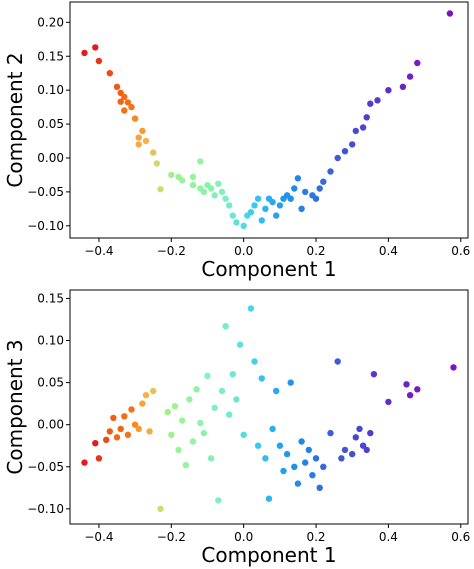 This screenshot has height=569, width=474. I want to click on y-tick-label: −0.10, so click(45, 226).